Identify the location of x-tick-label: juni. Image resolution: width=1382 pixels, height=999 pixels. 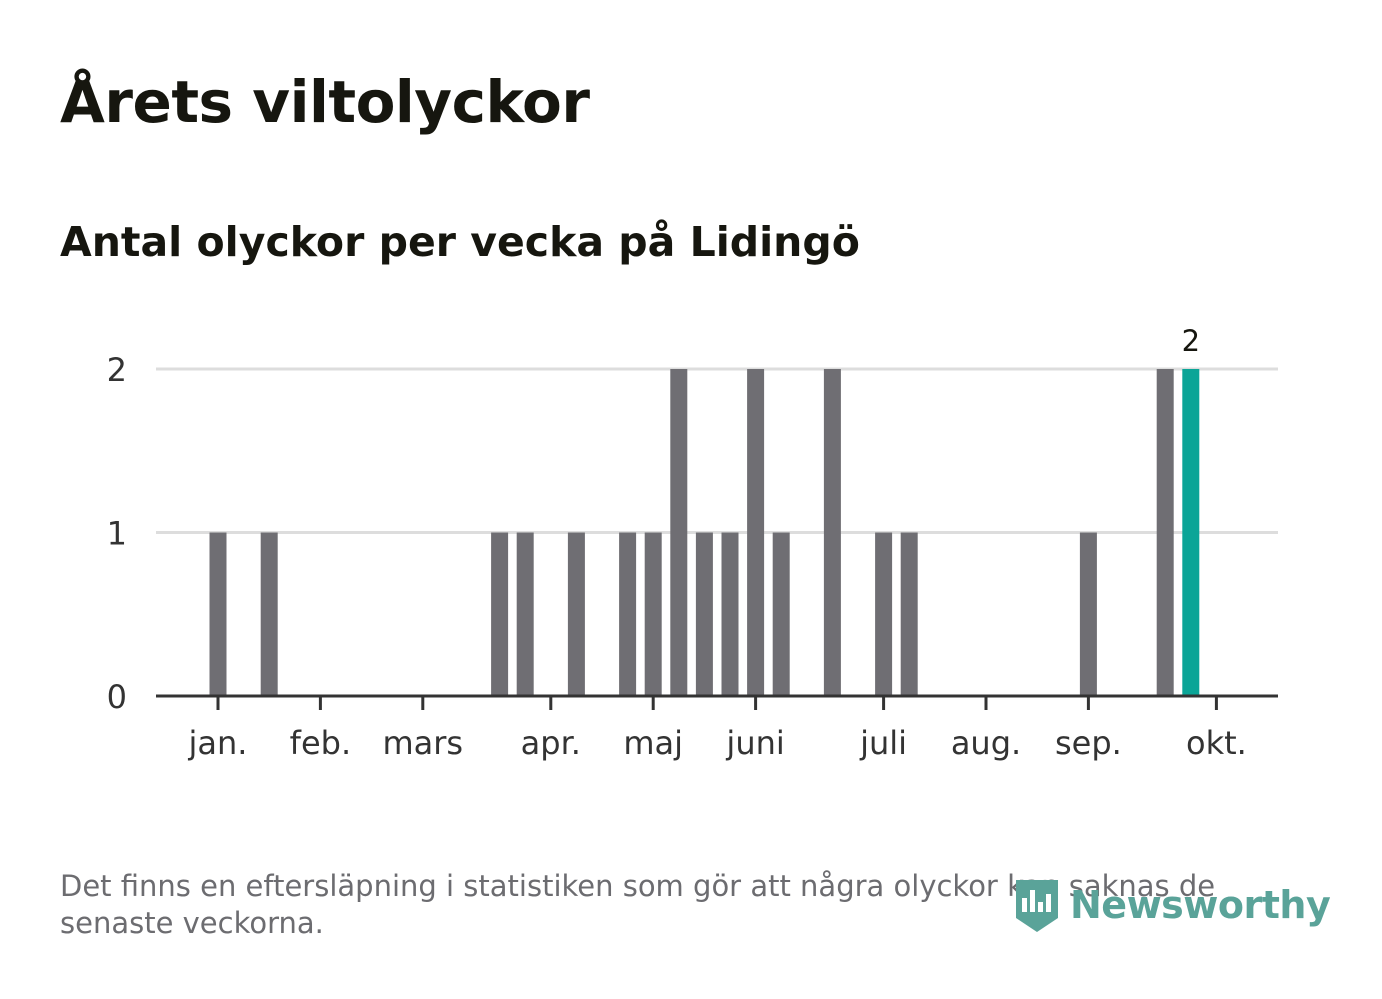
(754, 743).